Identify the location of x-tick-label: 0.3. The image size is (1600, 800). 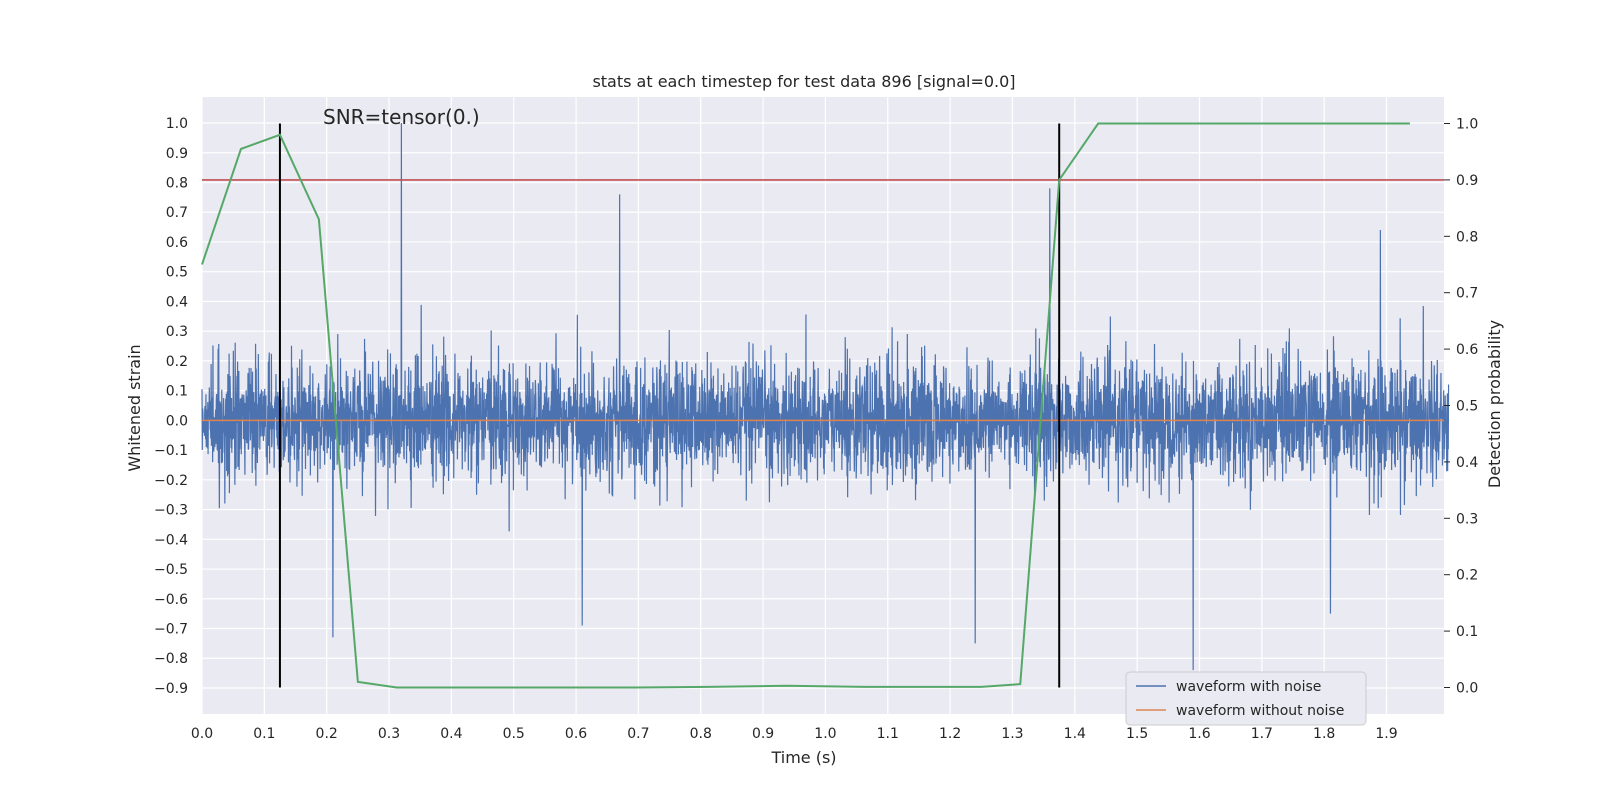
(389, 734).